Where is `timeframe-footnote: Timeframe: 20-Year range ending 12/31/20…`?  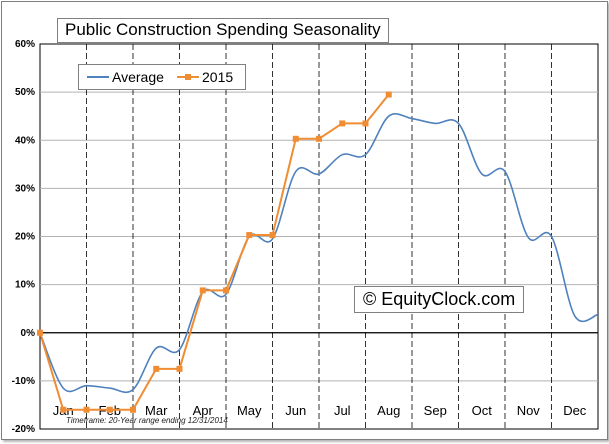 timeframe-footnote: Timeframe: 20-Year range ending 12/31/20… is located at coordinates (147, 420).